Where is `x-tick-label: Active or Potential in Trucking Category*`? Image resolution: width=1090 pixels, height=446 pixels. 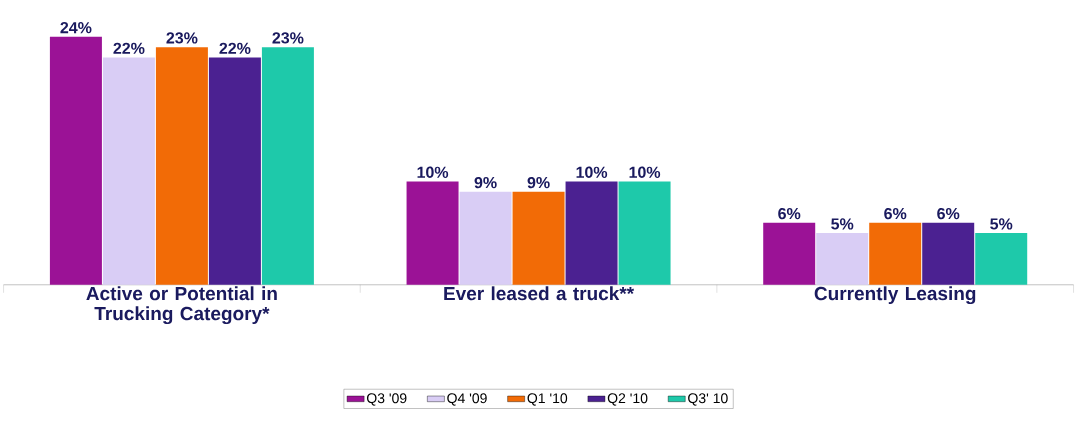
x-tick-label: Active or Potential in Trucking Category* is located at coordinates (181, 305).